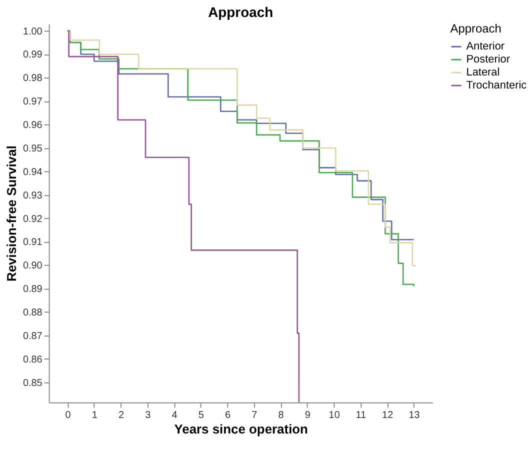 Image resolution: width=532 pixels, height=476 pixels. What do you see at coordinates (307, 415) in the screenshot?
I see `x-tick-label: 9` at bounding box center [307, 415].